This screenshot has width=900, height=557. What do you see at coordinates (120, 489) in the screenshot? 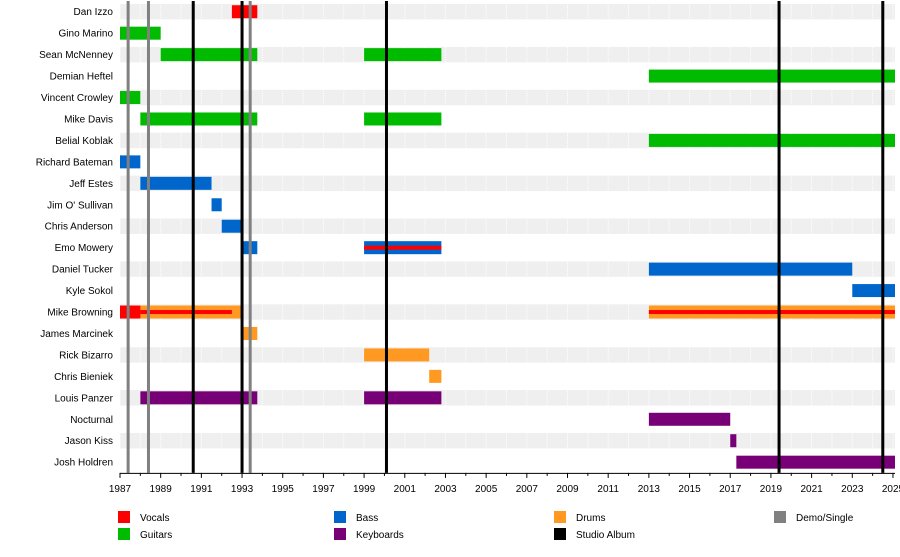
I see `x-tick-label: 1987` at bounding box center [120, 489].